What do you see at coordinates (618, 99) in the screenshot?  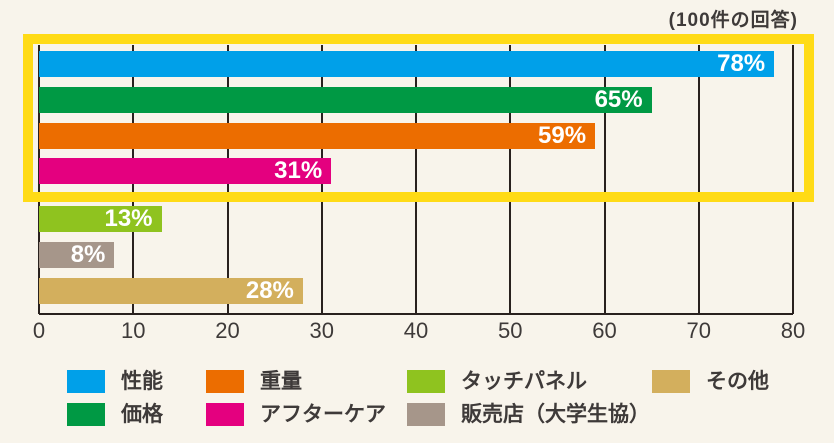 I see `bar-value-label: 65%` at bounding box center [618, 99].